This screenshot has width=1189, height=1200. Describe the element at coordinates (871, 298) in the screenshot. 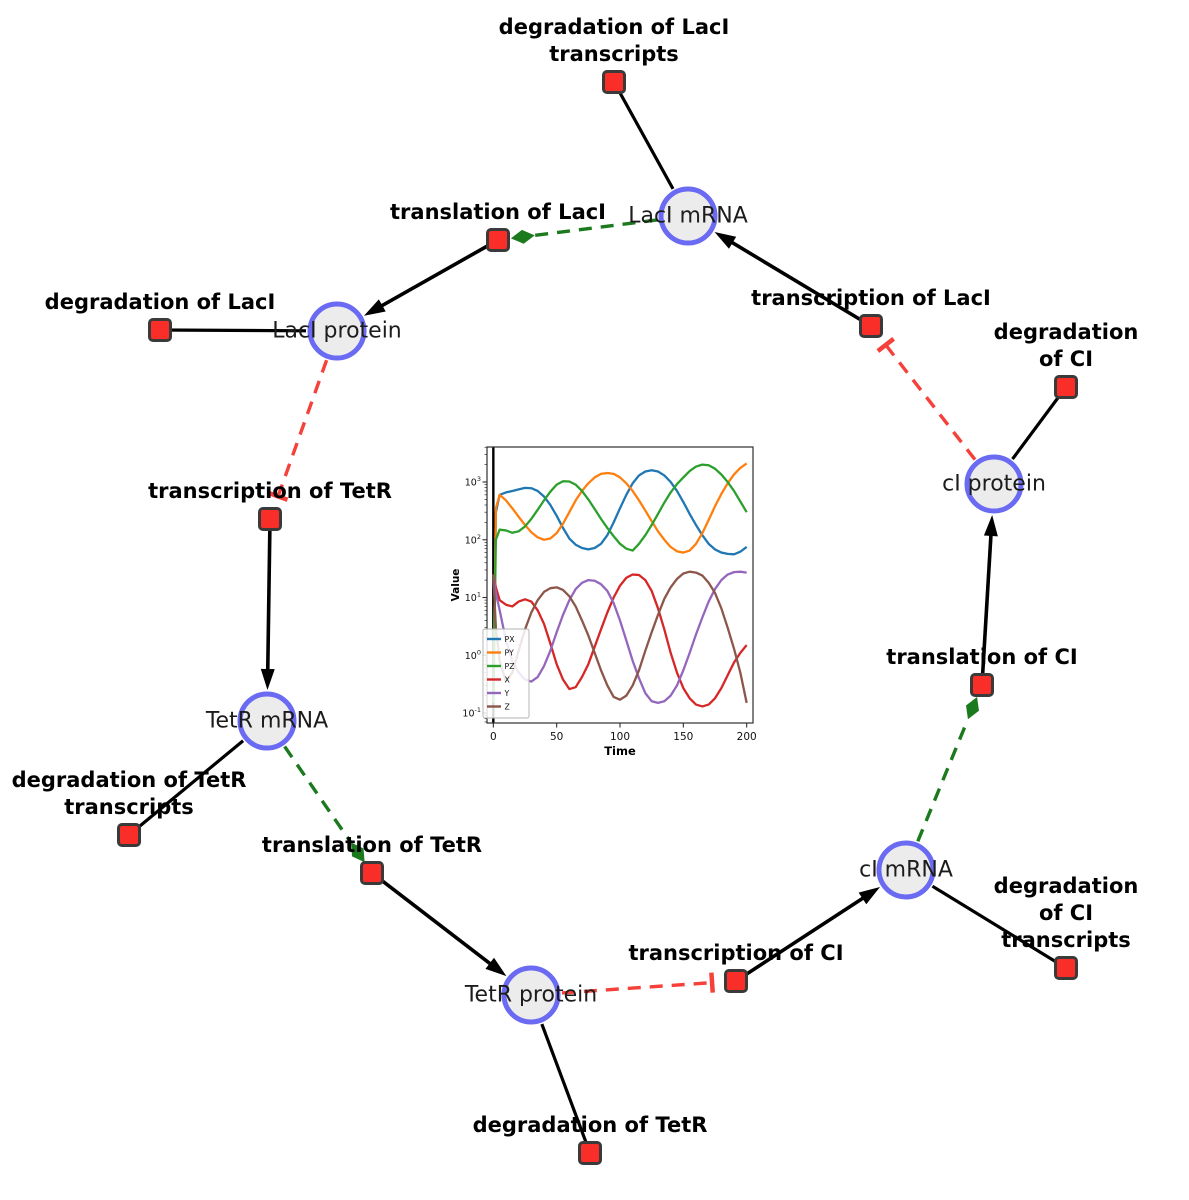

I see `reaction-label-transc_laci: transcription of LacI` at that location.